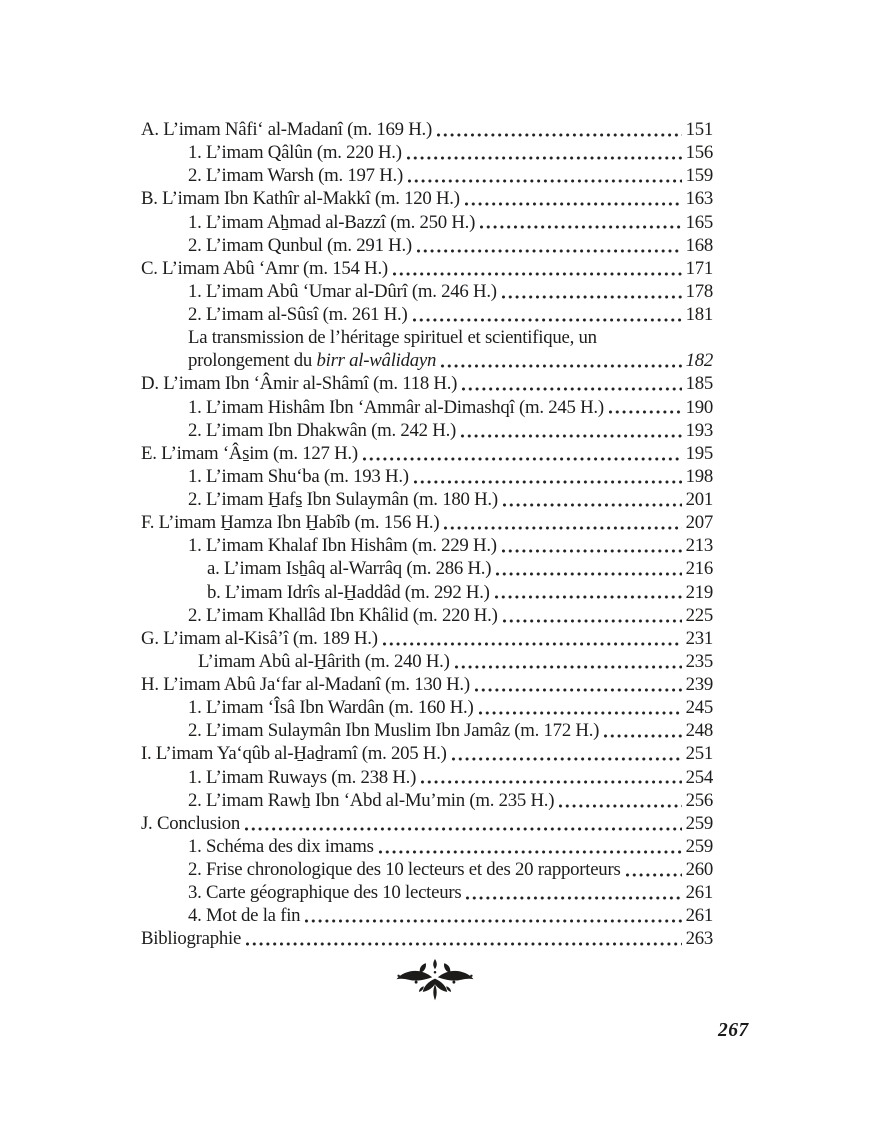 The width and height of the screenshot is (870, 1131). What do you see at coordinates (699, 684) in the screenshot?
I see `toc-entry-page: 239` at bounding box center [699, 684].